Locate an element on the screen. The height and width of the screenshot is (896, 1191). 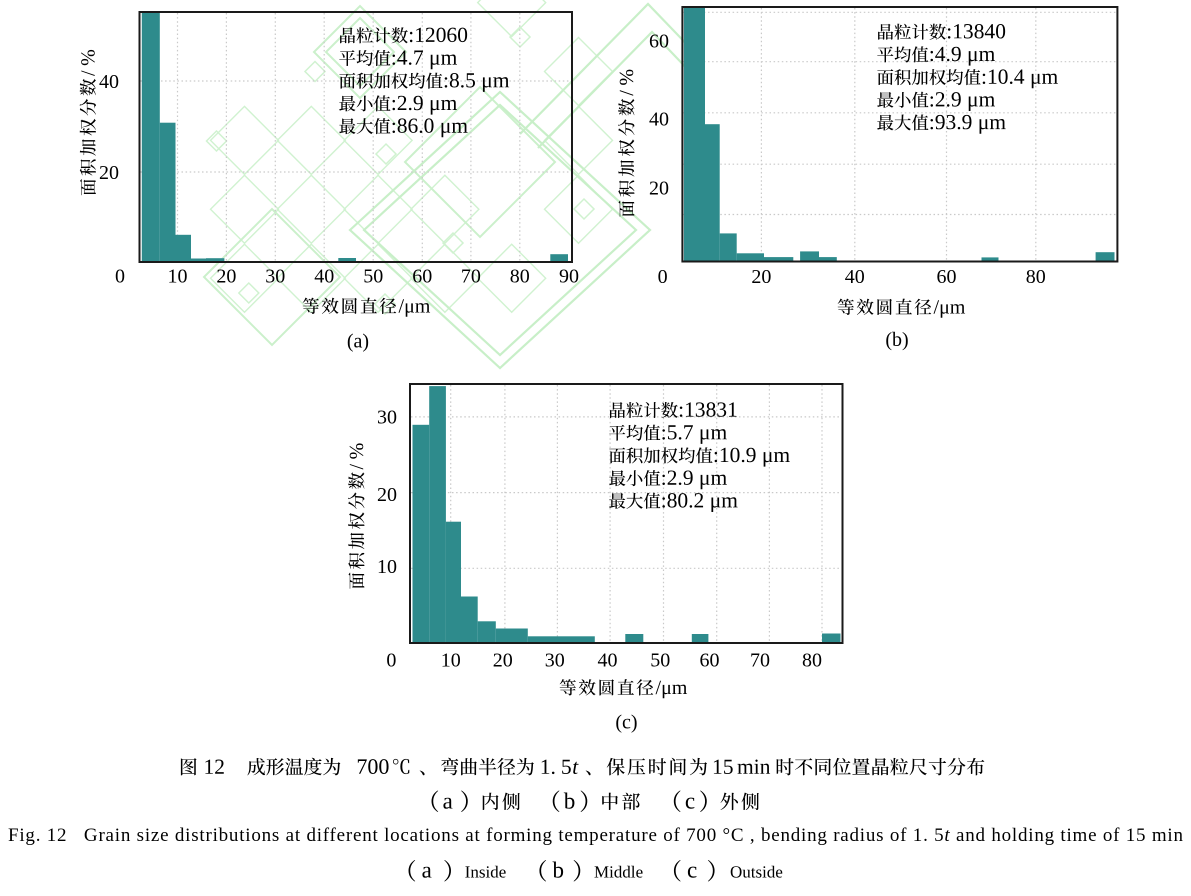
svg-text: (a) is located at coordinates (358, 342).